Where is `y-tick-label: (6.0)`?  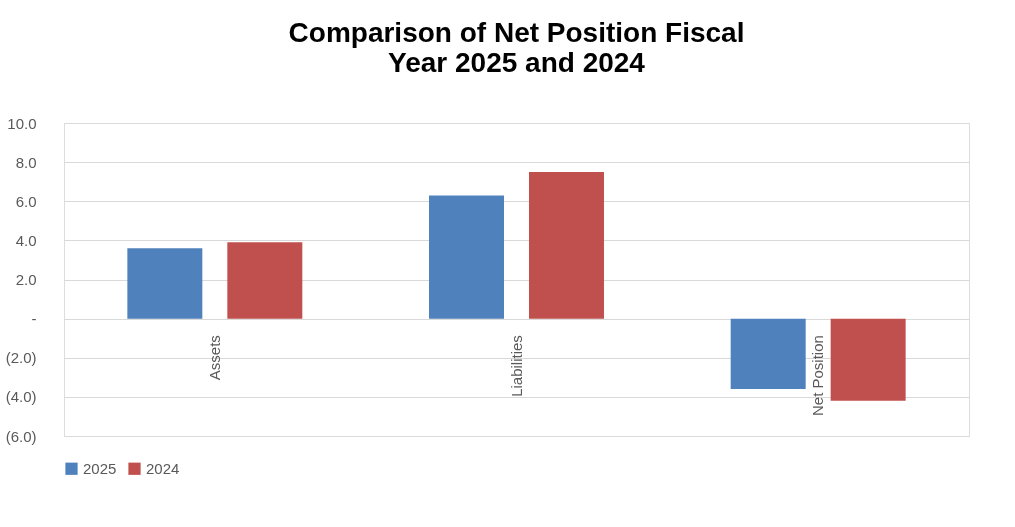
y-tick-label: (6.0) is located at coordinates (21, 436).